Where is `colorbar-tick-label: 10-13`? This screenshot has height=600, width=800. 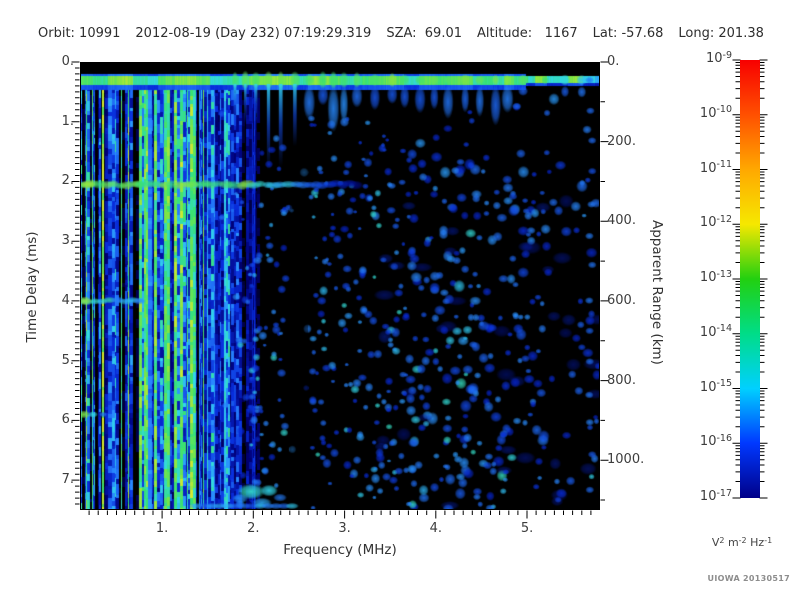 colorbar-tick-label: 10-13 is located at coordinates (715, 277).